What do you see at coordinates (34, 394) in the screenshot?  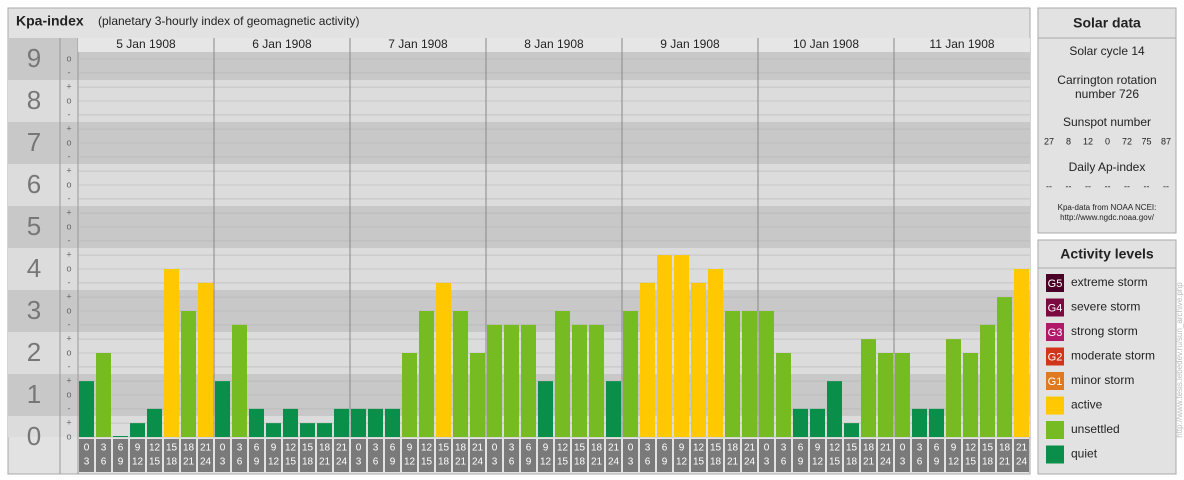 I see `y-tick-label: 1` at bounding box center [34, 394].